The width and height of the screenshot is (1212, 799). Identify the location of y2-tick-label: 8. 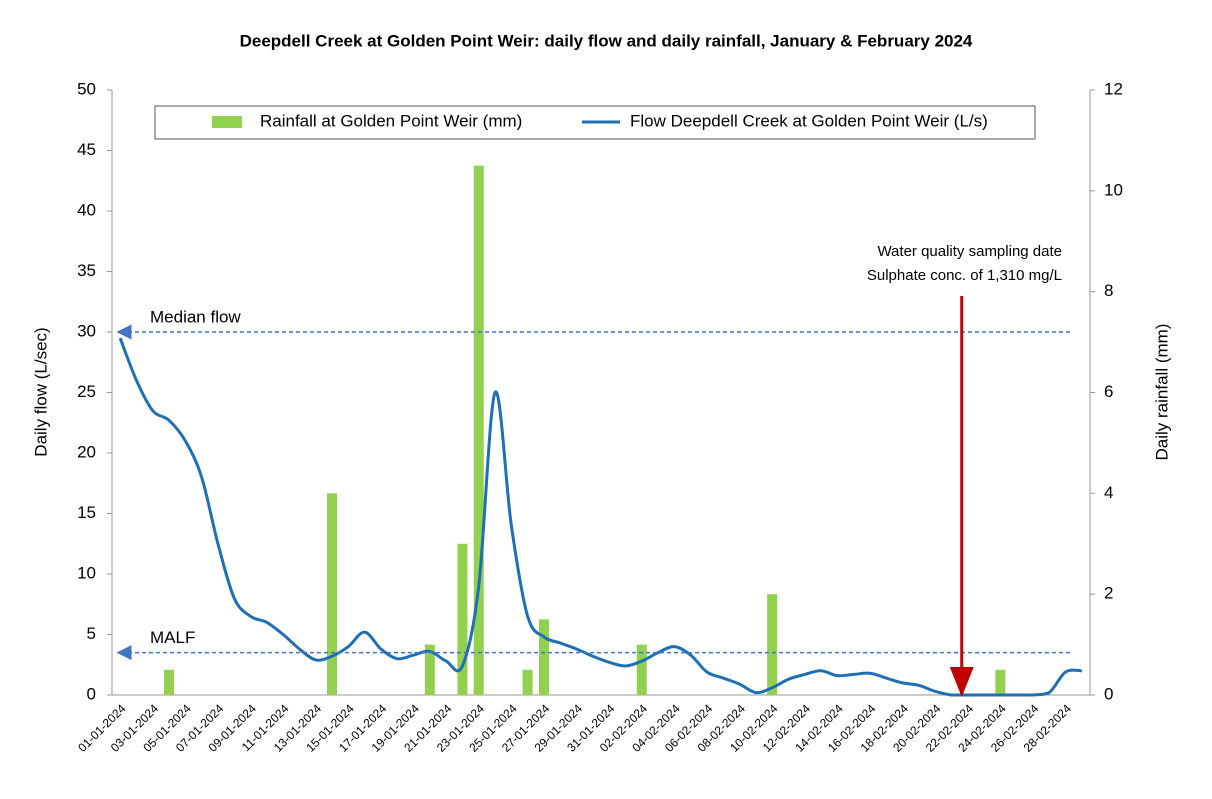
(1108, 290).